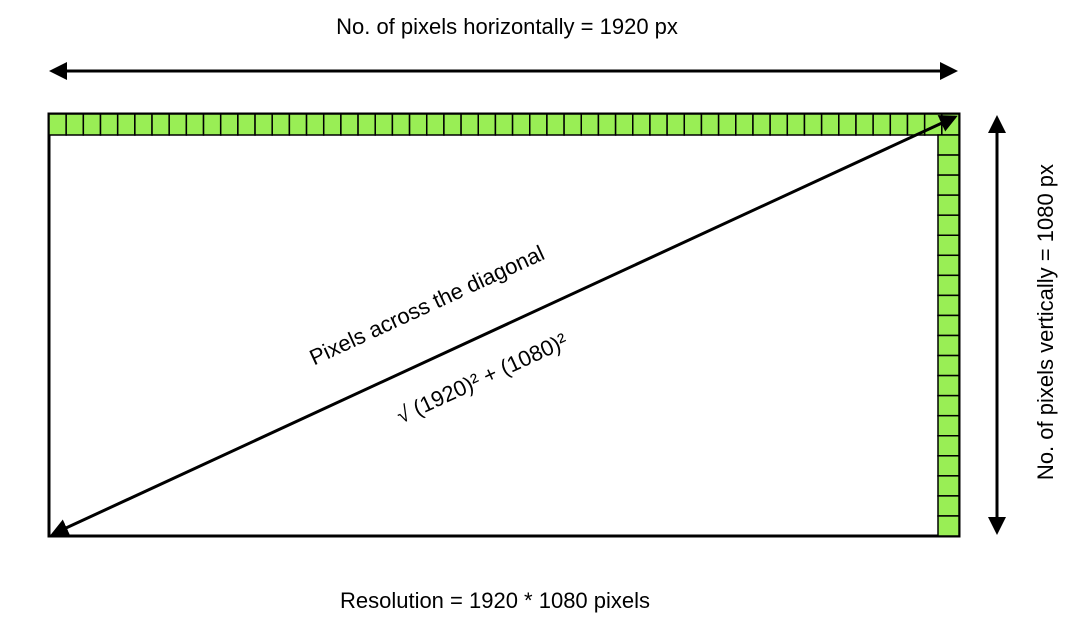  I want to click on diagonal-formula: √ (1920)² + (1080)², so click(482, 378).